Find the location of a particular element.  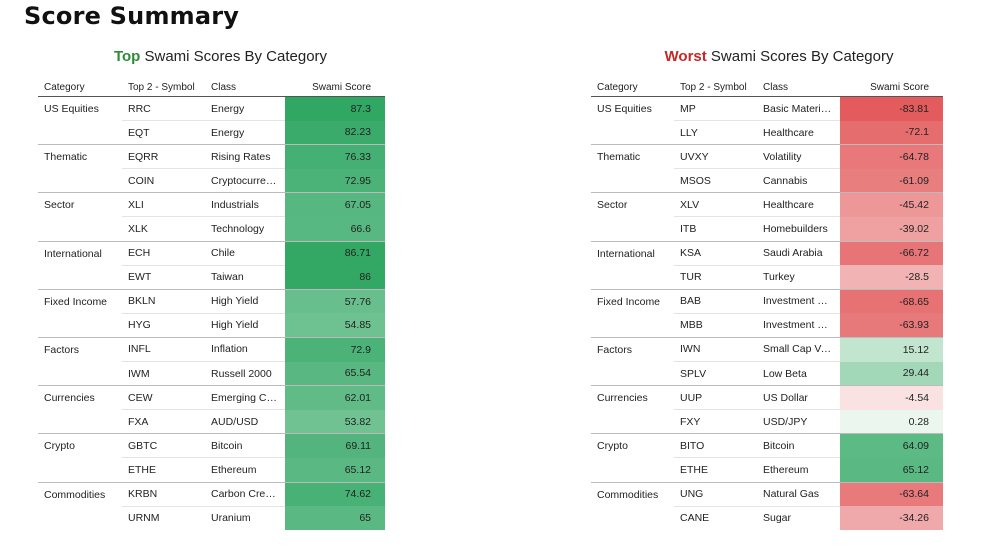

score-cell: 72.9 is located at coordinates (335, 349).